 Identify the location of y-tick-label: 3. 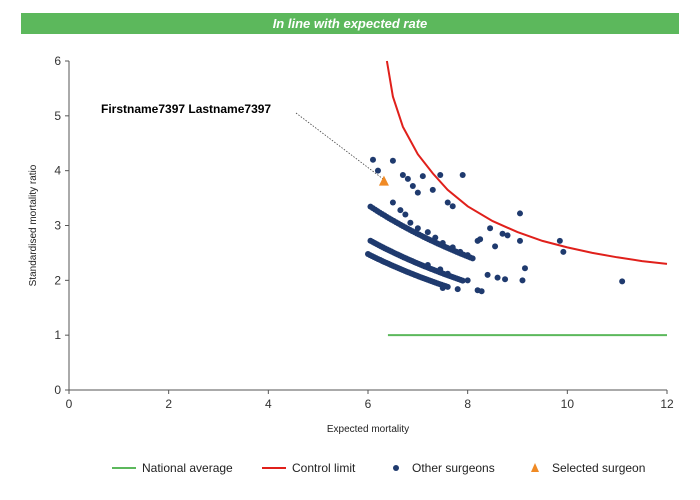
(57, 226).